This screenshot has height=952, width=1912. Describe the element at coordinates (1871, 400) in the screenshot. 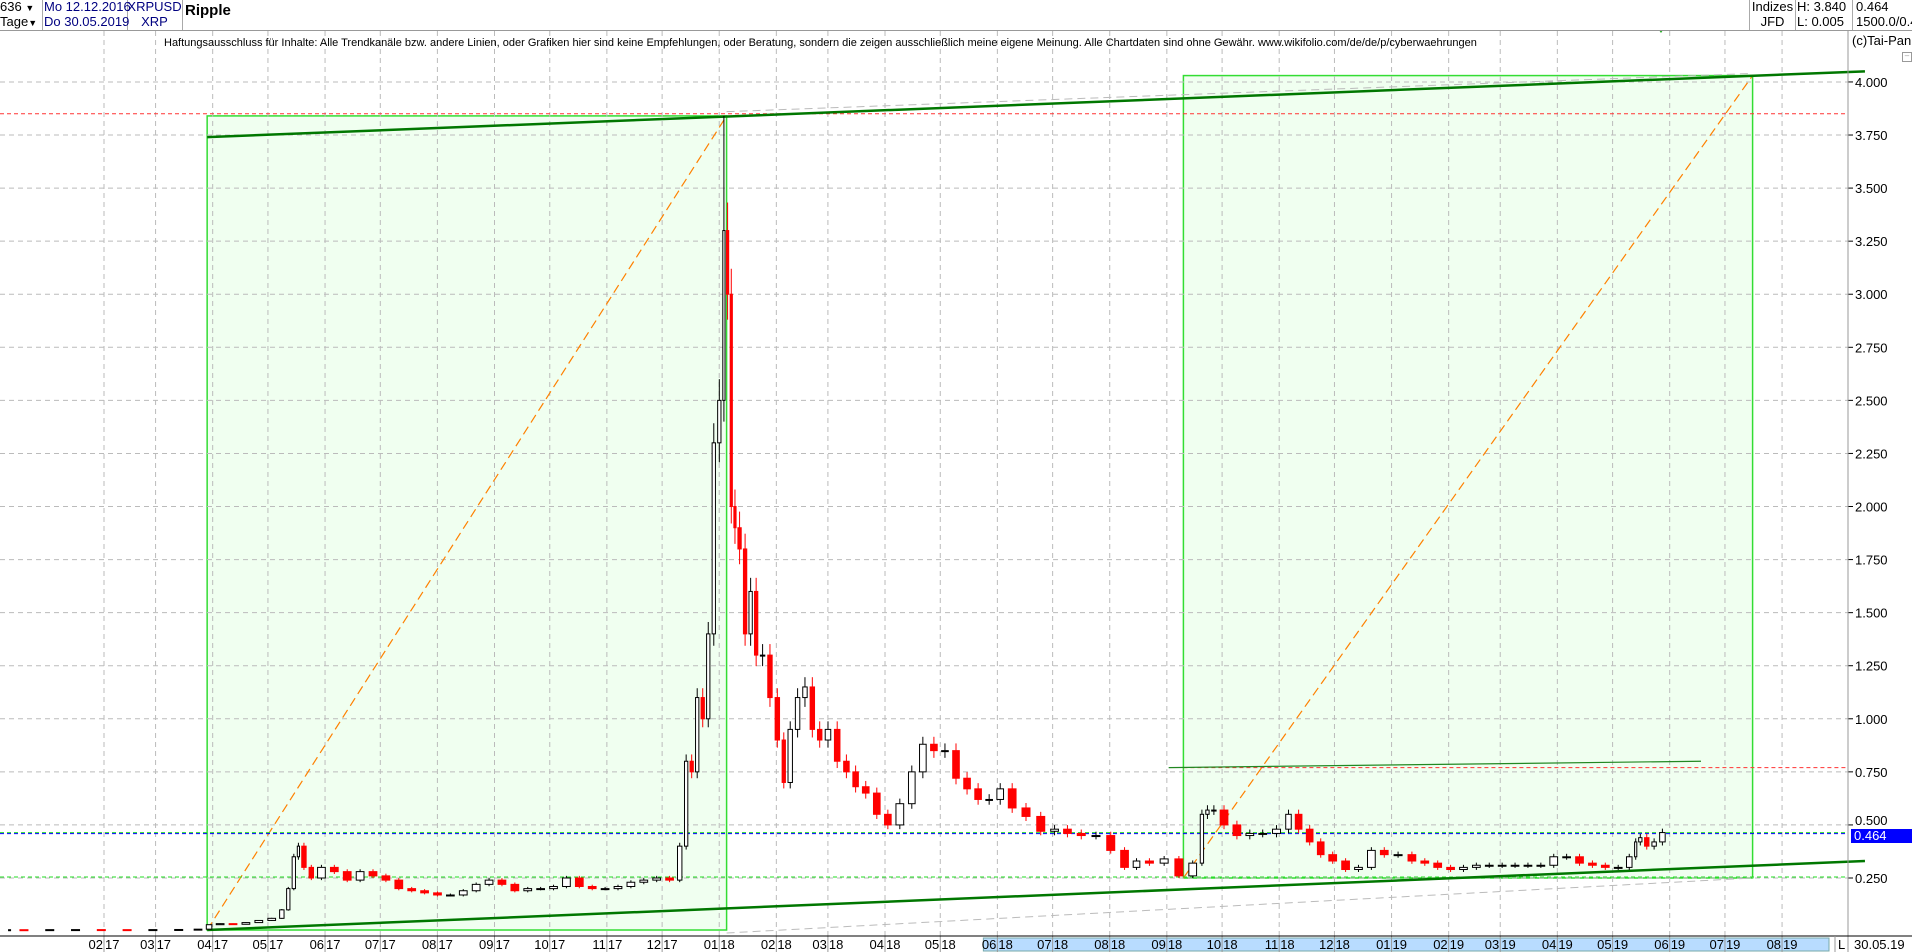

I see `y-tick-label: 2.500` at that location.